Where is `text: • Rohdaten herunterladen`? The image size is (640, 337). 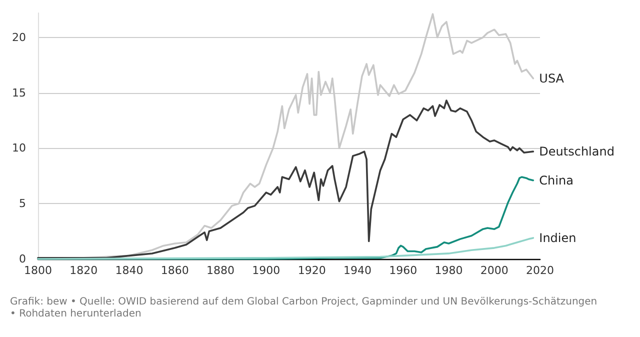
text: • Rohdaten herunterladen is located at coordinates (76, 314).